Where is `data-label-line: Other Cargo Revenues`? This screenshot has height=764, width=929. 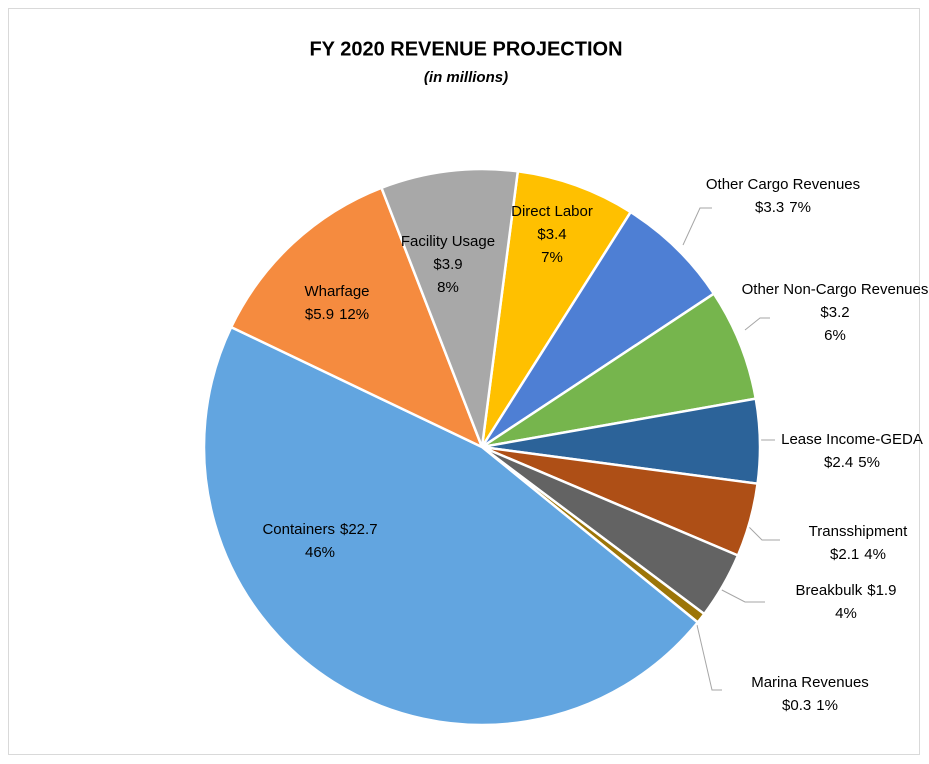 data-label-line: Other Cargo Revenues is located at coordinates (783, 184).